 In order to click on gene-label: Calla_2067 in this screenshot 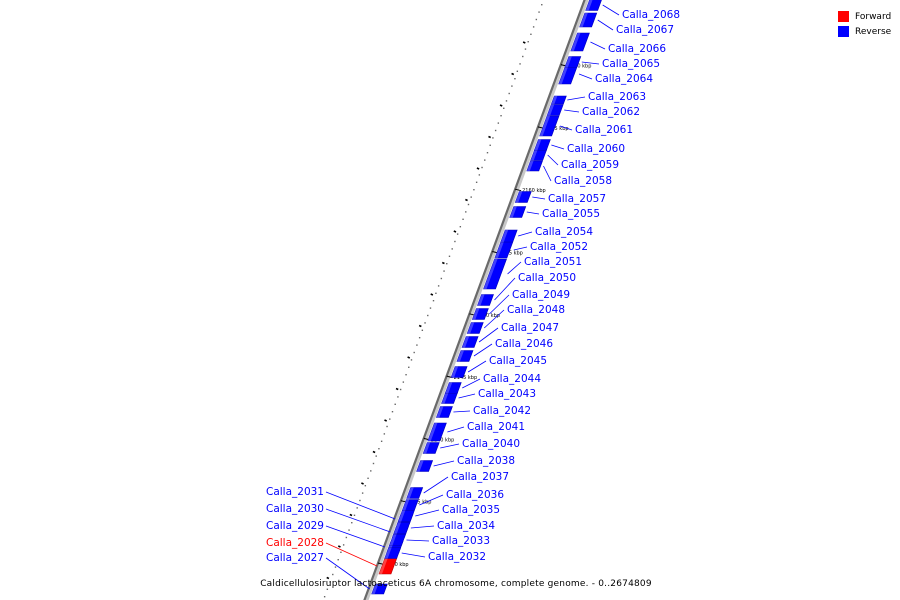, I will do `click(645, 30)`.